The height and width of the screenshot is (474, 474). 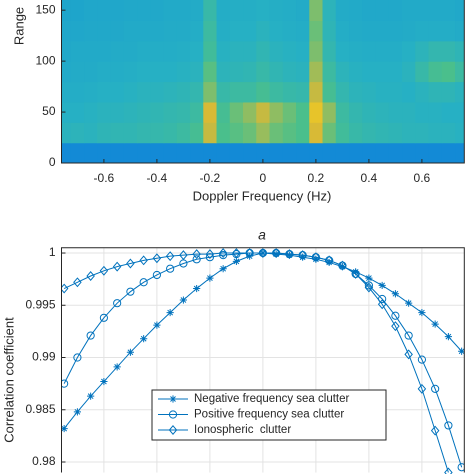 What do you see at coordinates (18, 26) in the screenshot?
I see `y-axis-label: Range` at bounding box center [18, 26].